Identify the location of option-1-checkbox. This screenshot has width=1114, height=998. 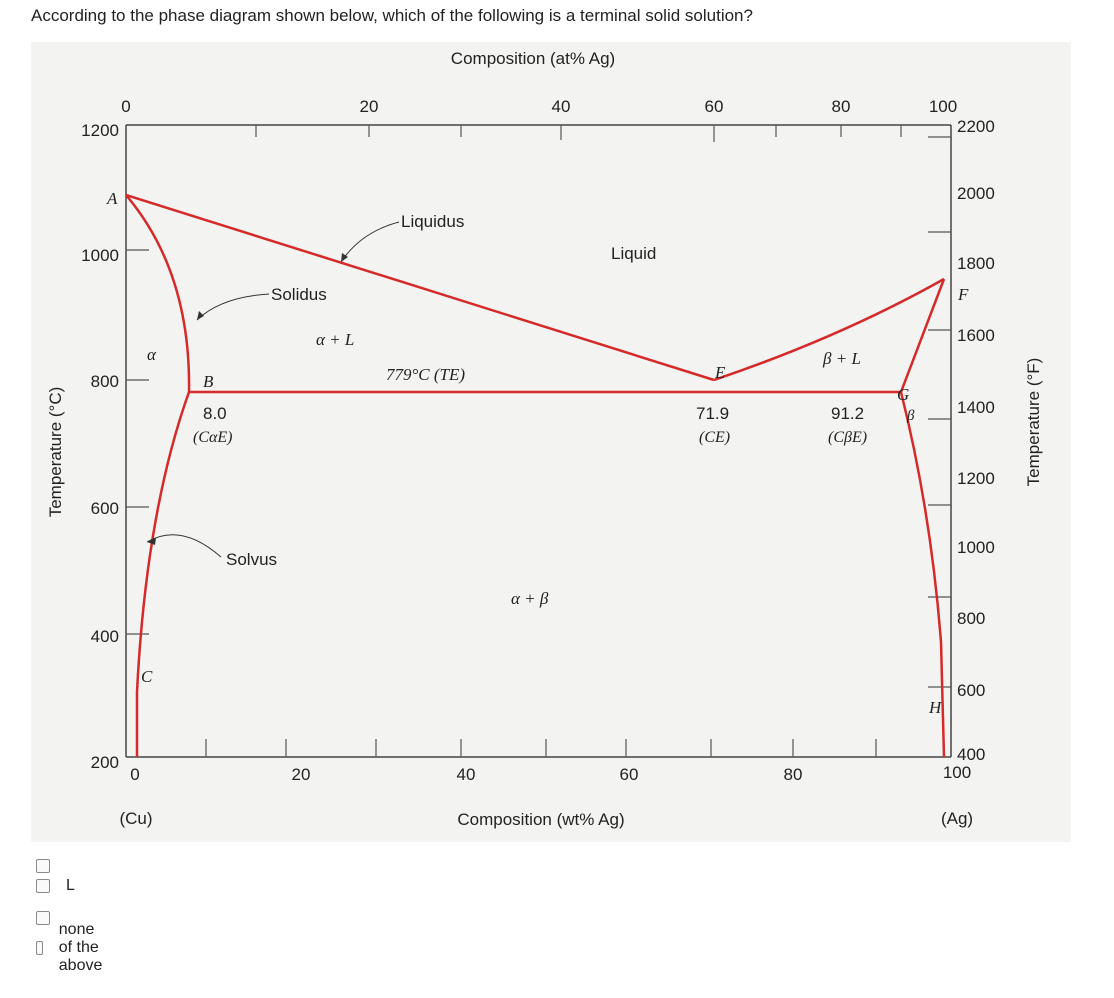
(43, 866).